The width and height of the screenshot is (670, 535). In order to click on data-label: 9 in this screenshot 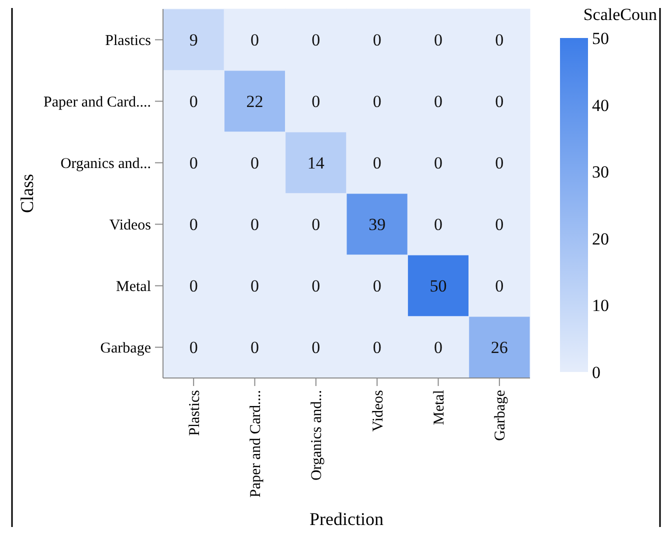, I will do `click(193, 40)`.